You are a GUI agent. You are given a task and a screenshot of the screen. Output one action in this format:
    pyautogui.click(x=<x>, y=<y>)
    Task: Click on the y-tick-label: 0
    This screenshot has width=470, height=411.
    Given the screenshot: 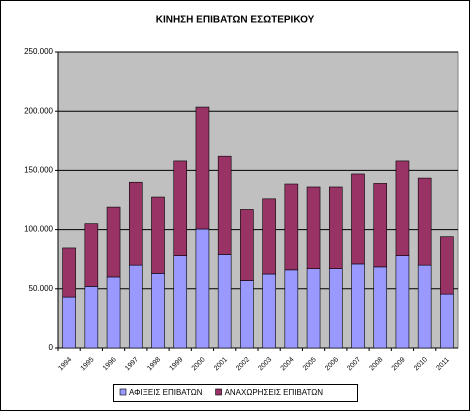 What is the action you would take?
    pyautogui.click(x=51, y=347)
    